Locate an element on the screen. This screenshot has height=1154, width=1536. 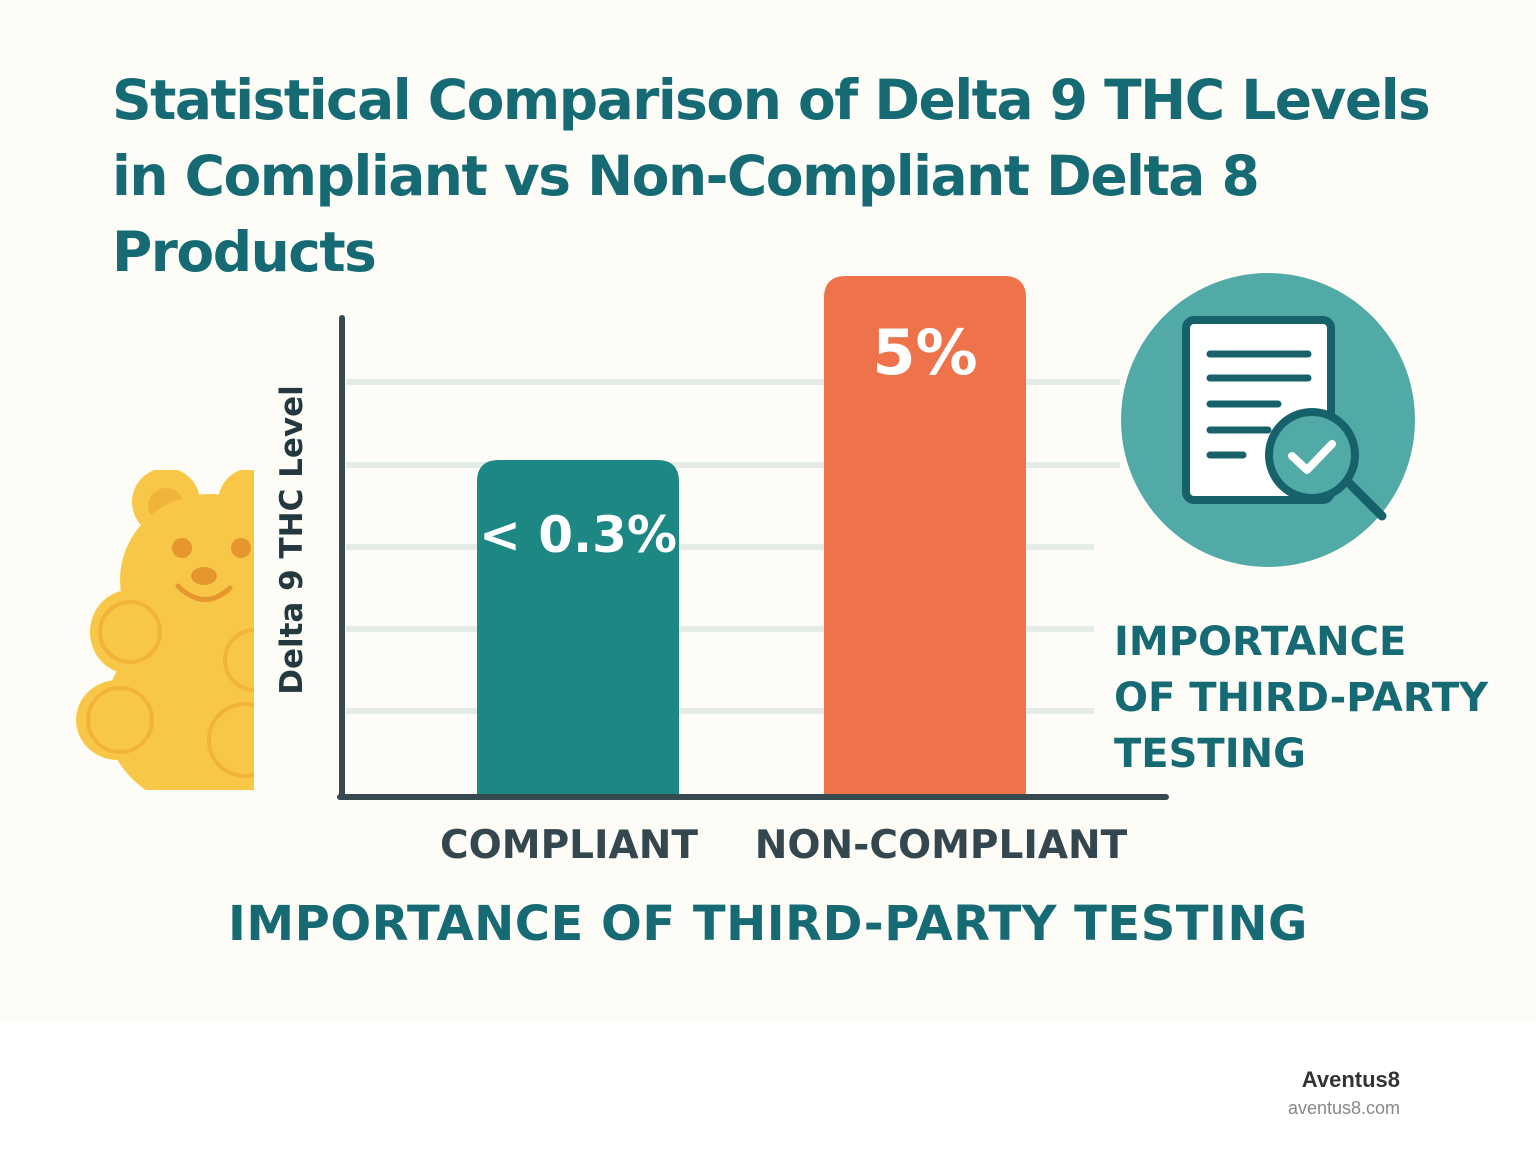
bar-value-label: 5% is located at coordinates (924, 352).